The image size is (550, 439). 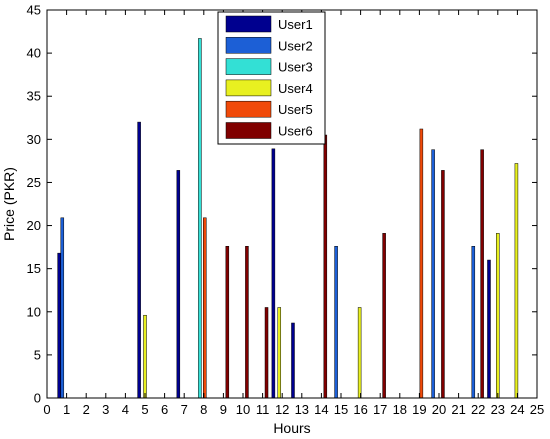 I want to click on legend-swatch-user1, so click(x=248, y=24).